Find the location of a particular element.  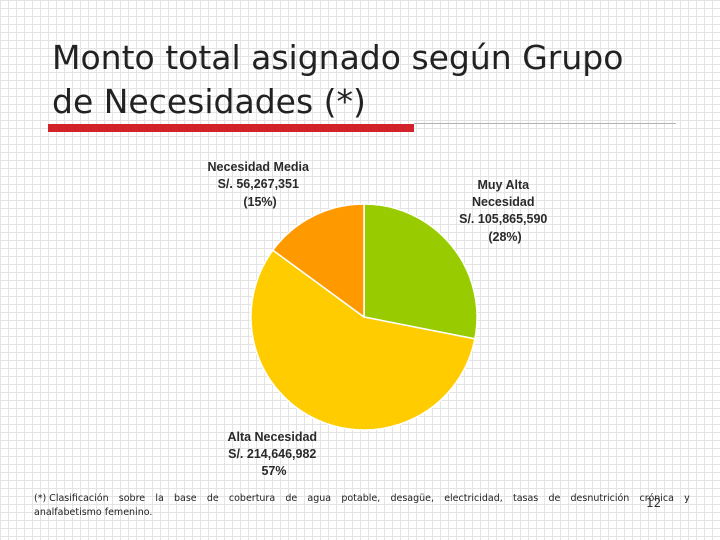

footnote-word: y is located at coordinates (687, 498).